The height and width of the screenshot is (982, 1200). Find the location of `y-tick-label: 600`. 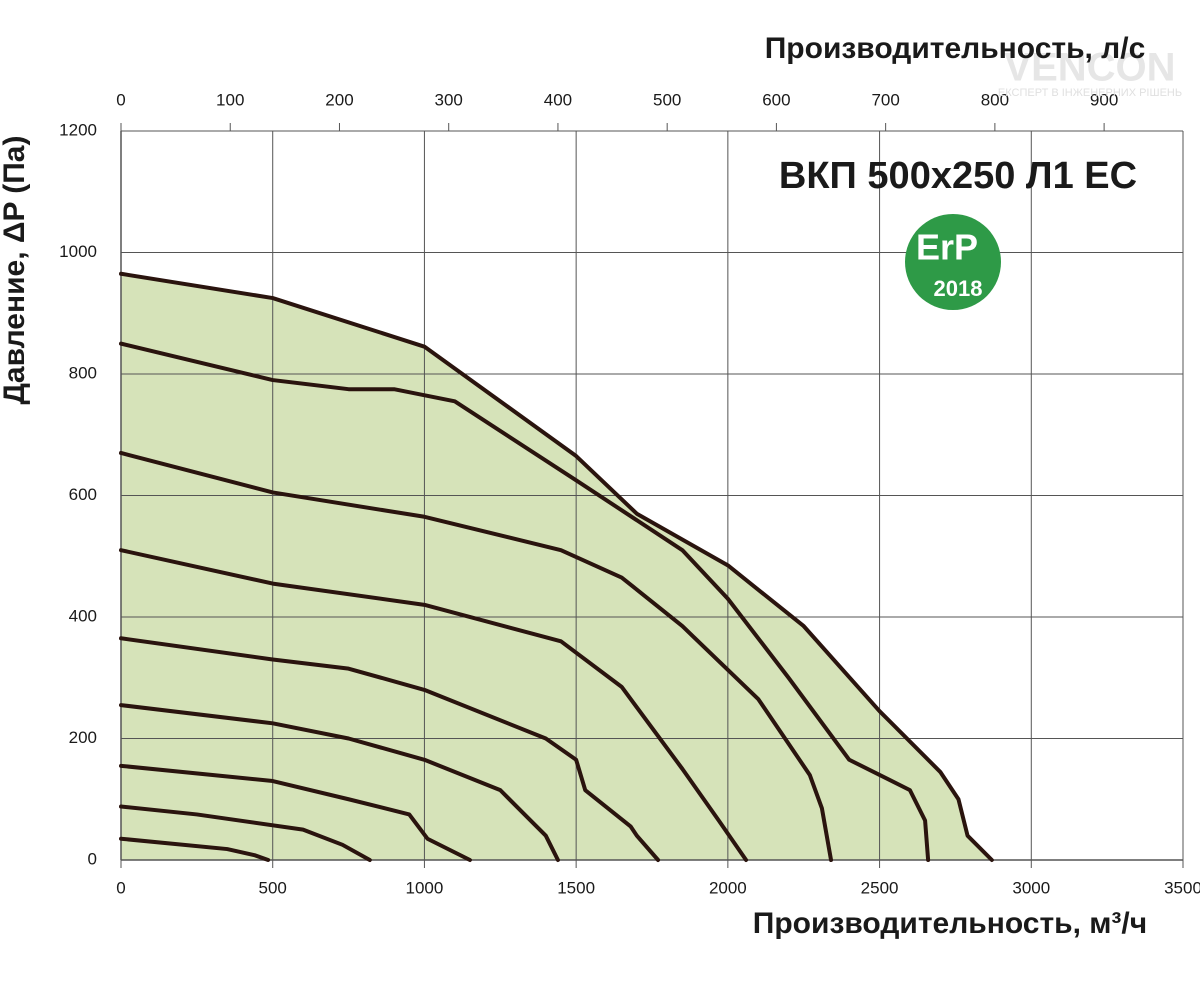

y-tick-label: 600 is located at coordinates (83, 494).